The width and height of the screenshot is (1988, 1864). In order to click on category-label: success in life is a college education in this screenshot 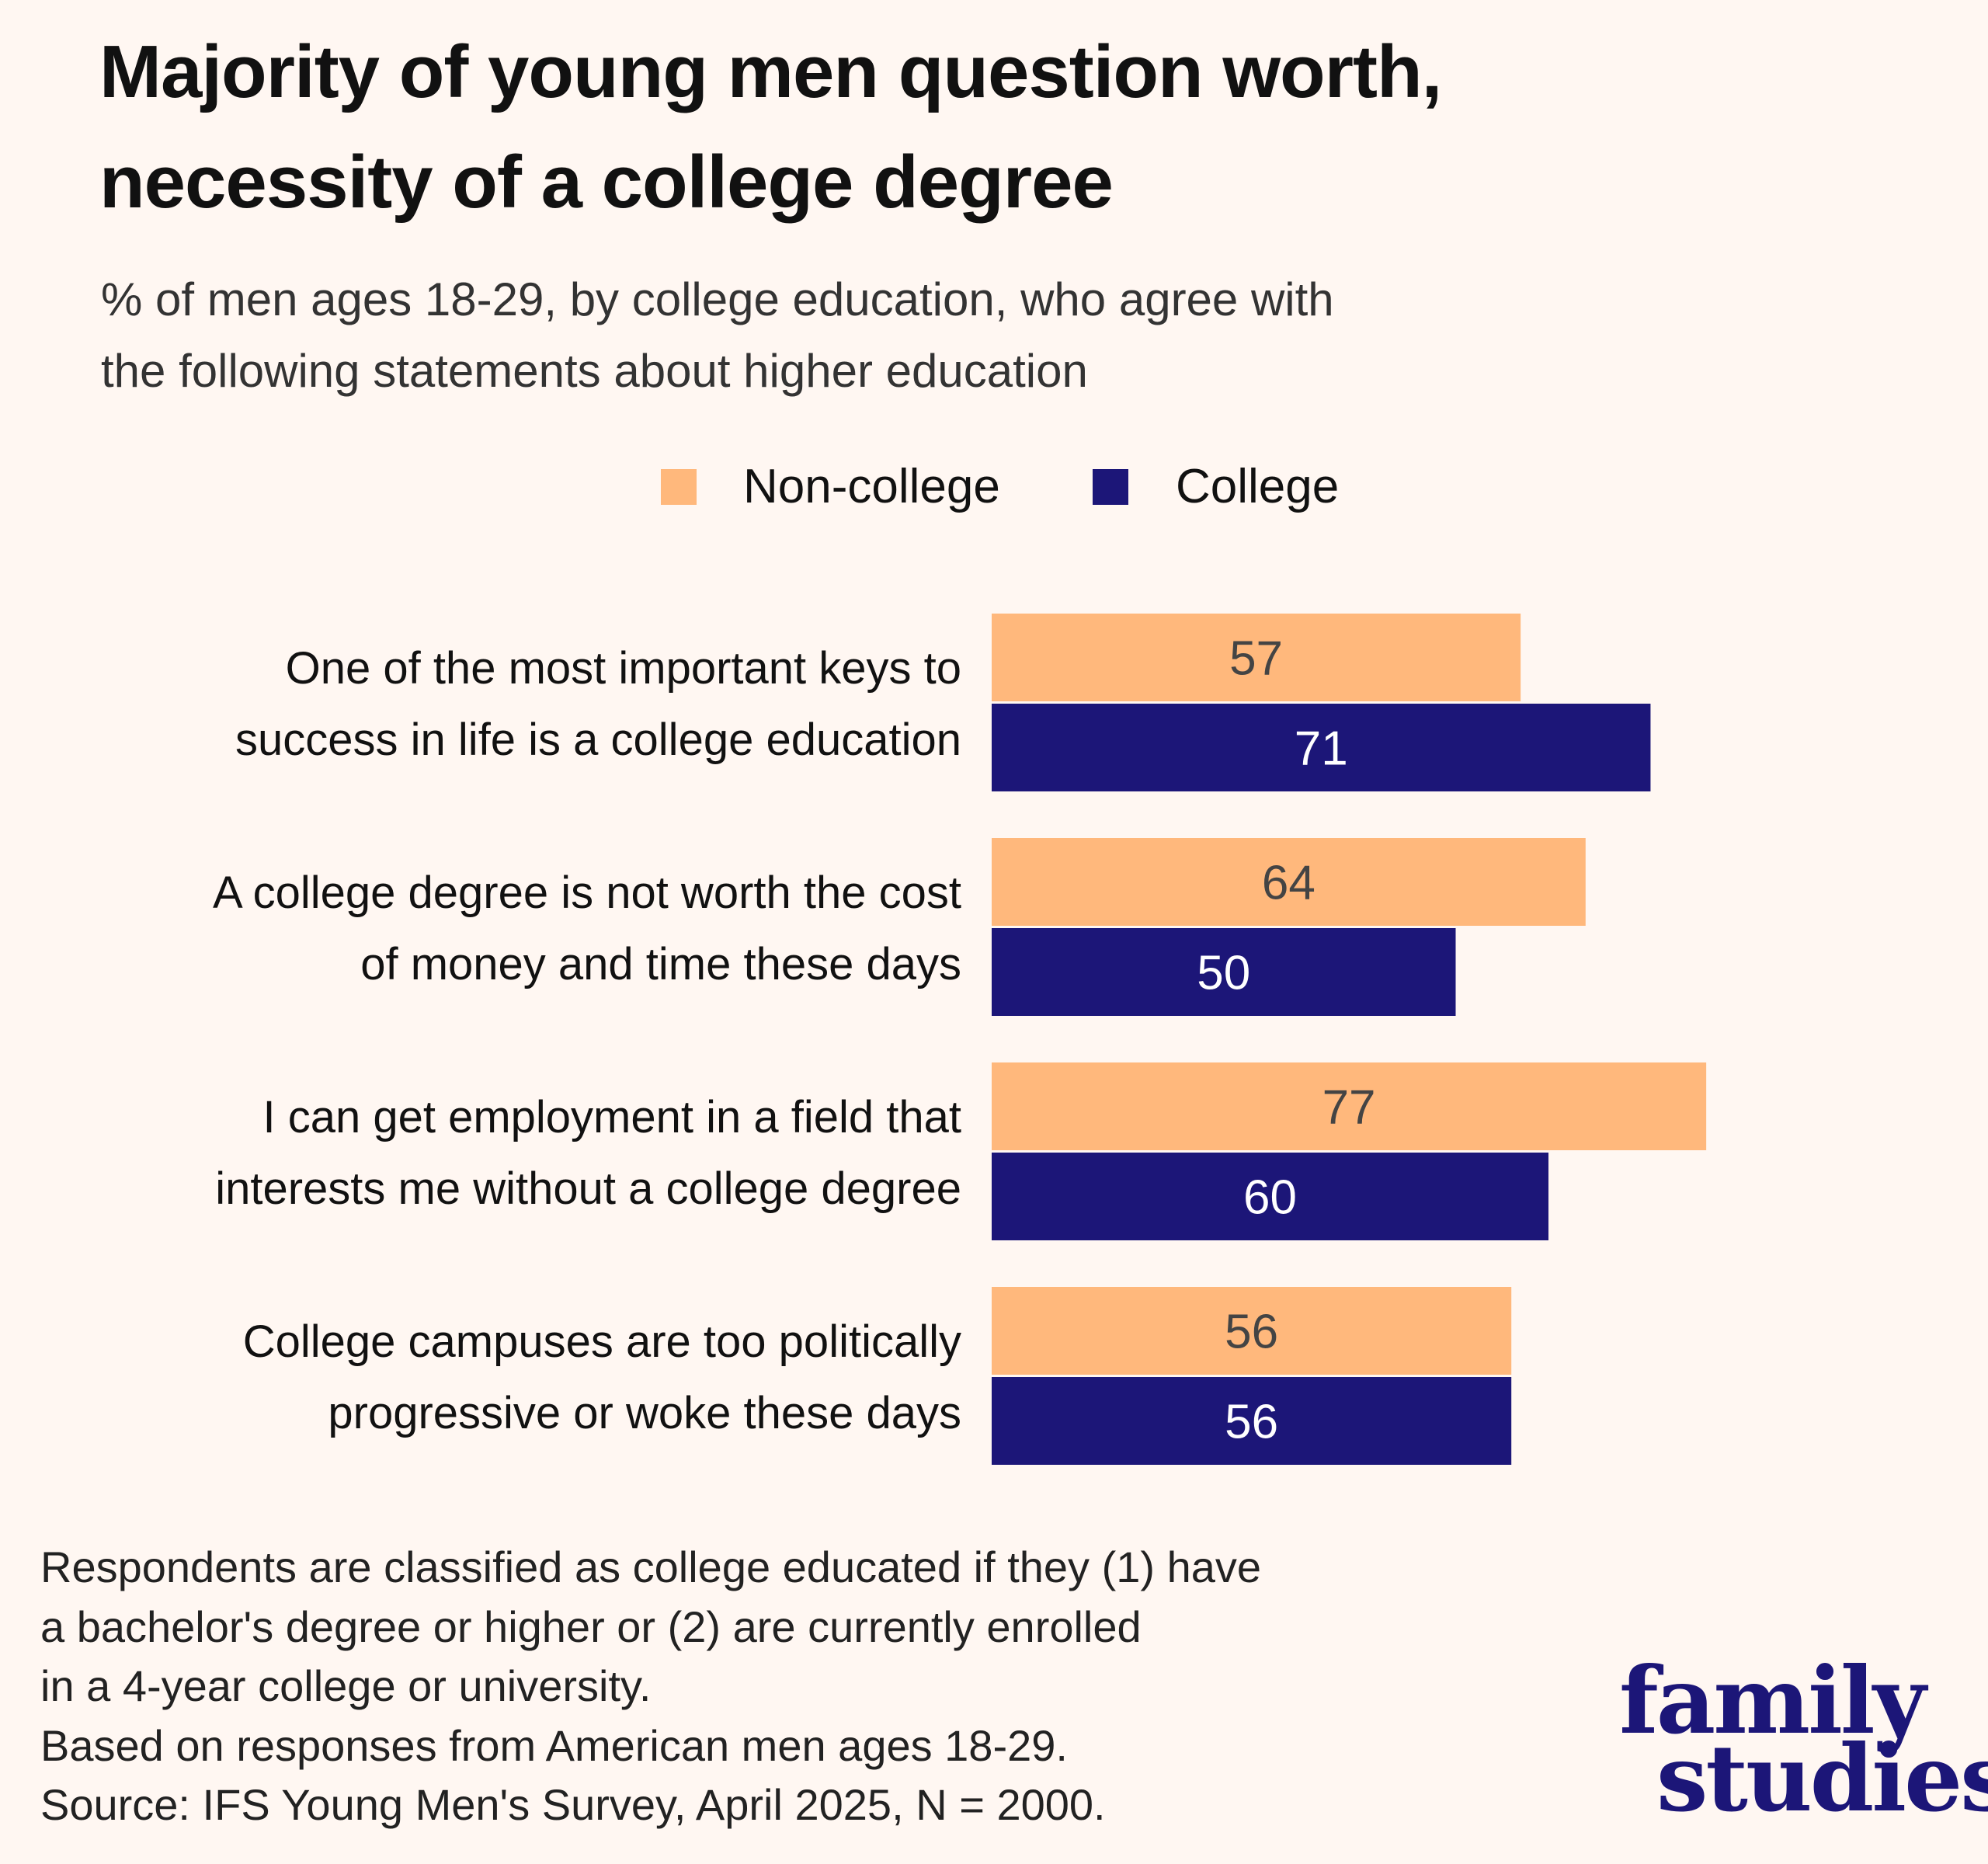, I will do `click(598, 740)`.